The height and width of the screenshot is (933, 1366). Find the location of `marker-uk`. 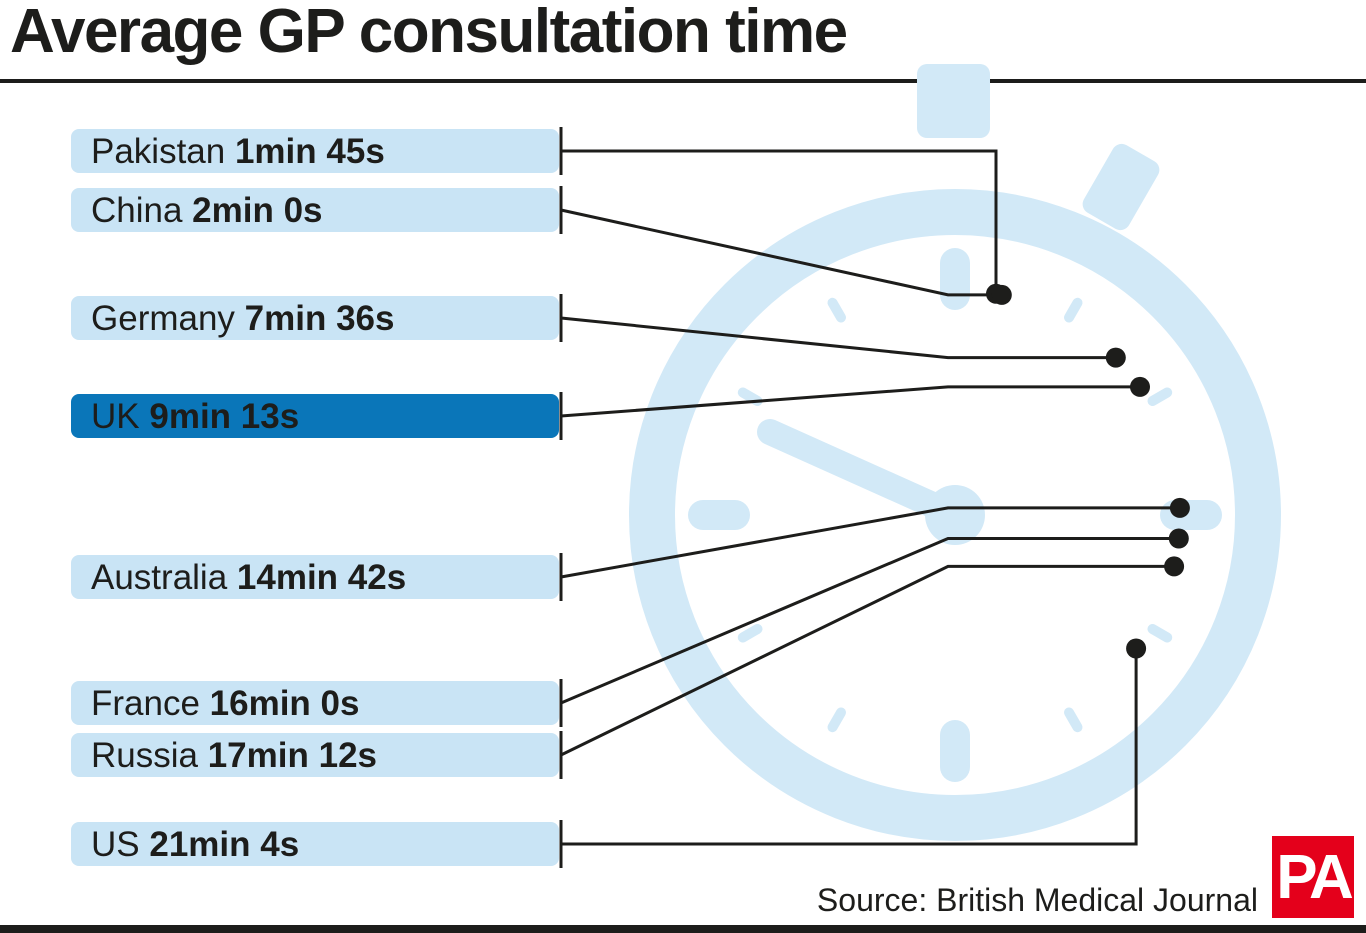

marker-uk is located at coordinates (1140, 386).